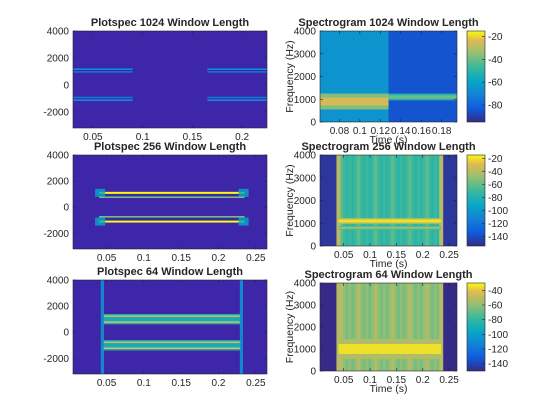 The image size is (560, 420). I want to click on chart-title: Spectrogram 64 Window Length, so click(389, 275).